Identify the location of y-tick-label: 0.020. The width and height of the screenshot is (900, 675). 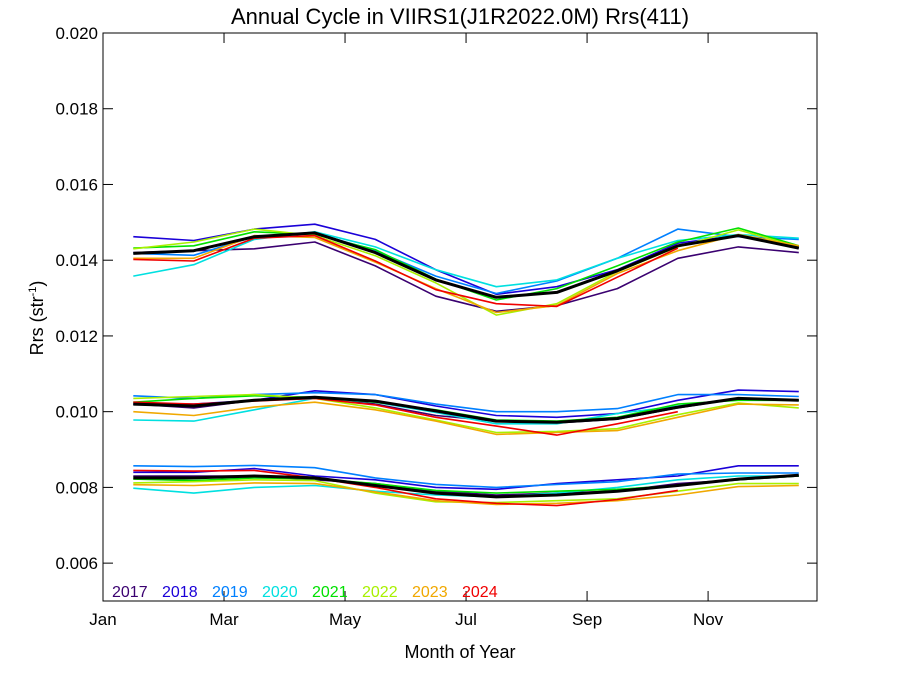
(76, 33).